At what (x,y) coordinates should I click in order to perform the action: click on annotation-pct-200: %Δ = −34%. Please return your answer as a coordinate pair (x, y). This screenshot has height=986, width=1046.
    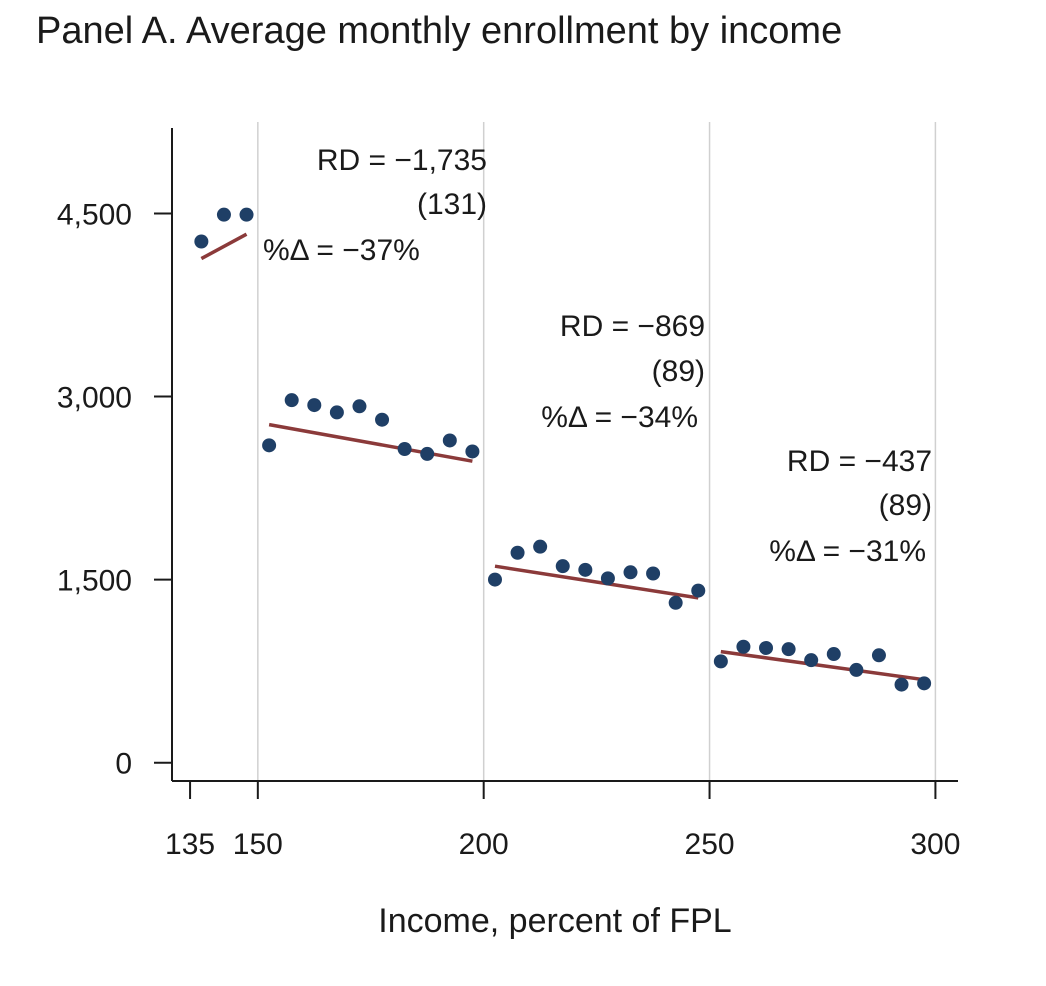
    Looking at the image, I should click on (619, 417).